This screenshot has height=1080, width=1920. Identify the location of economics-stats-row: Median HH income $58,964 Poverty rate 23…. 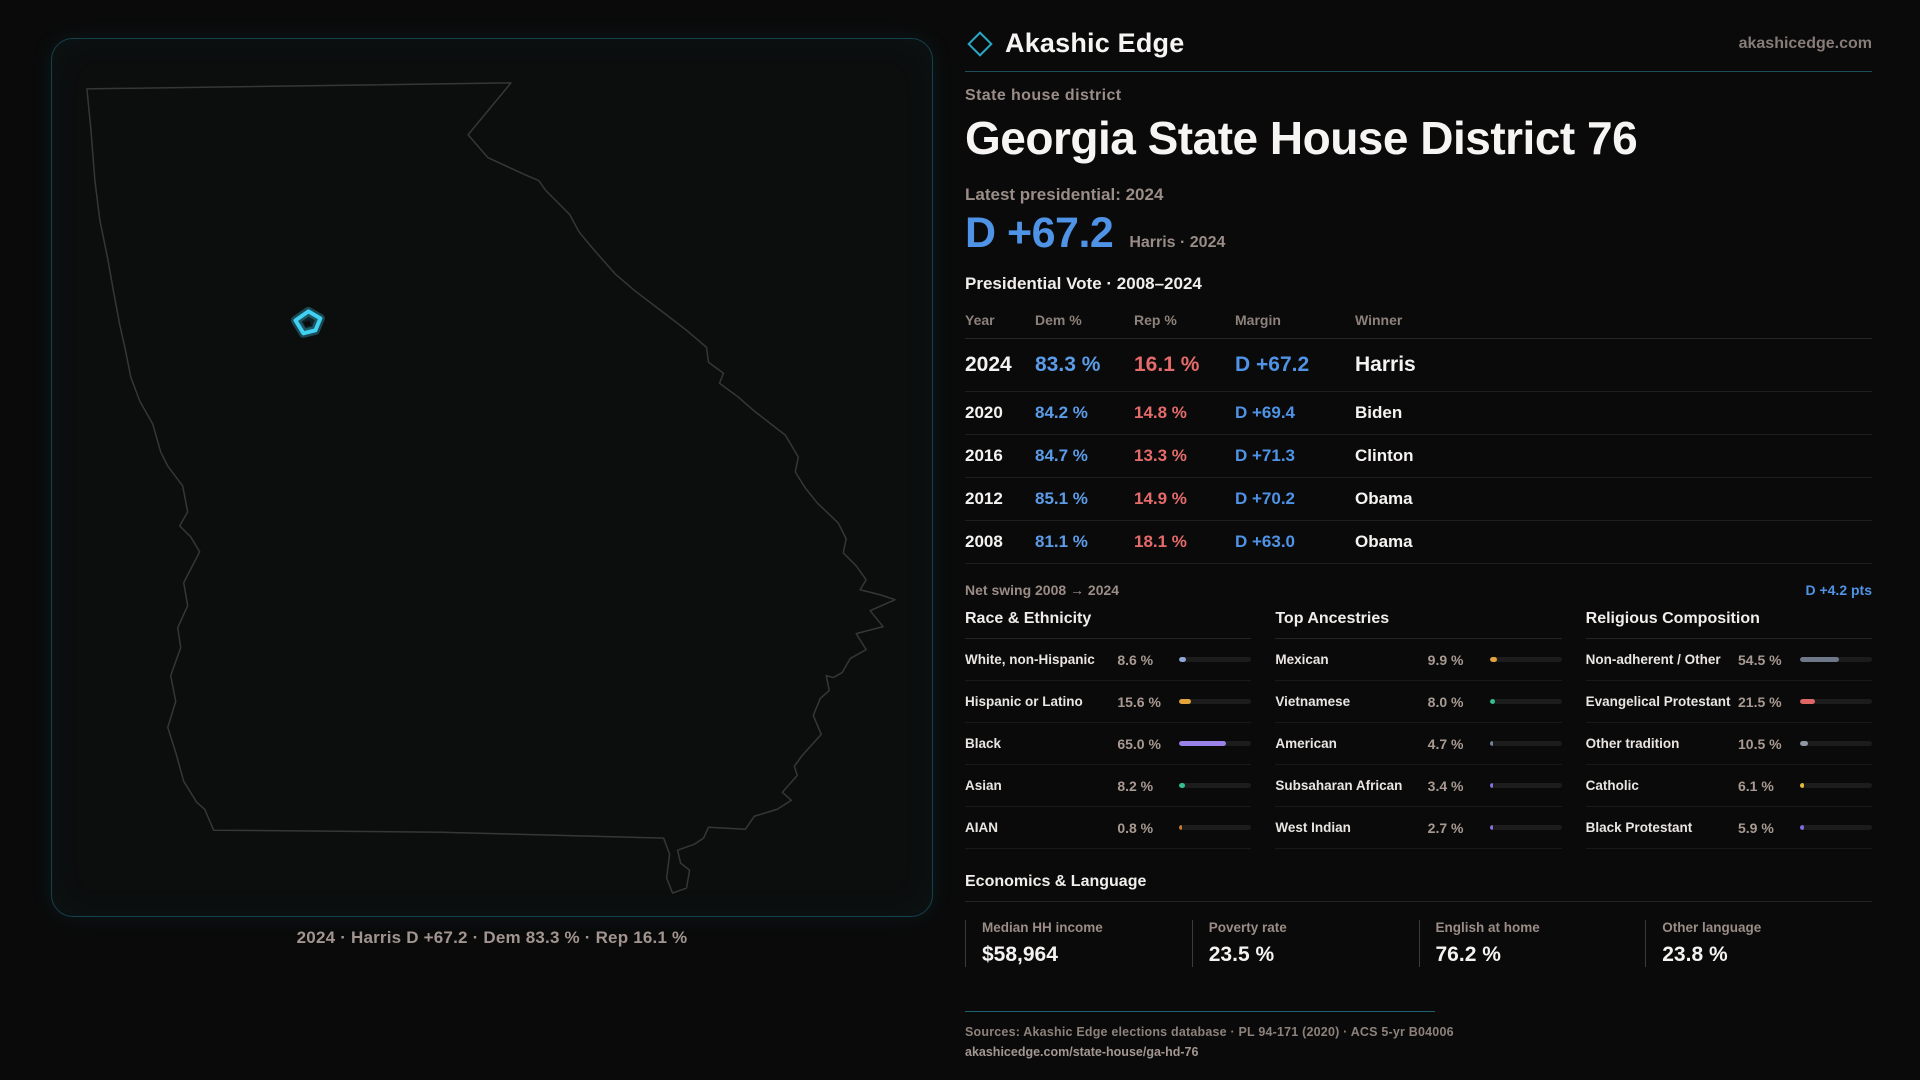
(1418, 943).